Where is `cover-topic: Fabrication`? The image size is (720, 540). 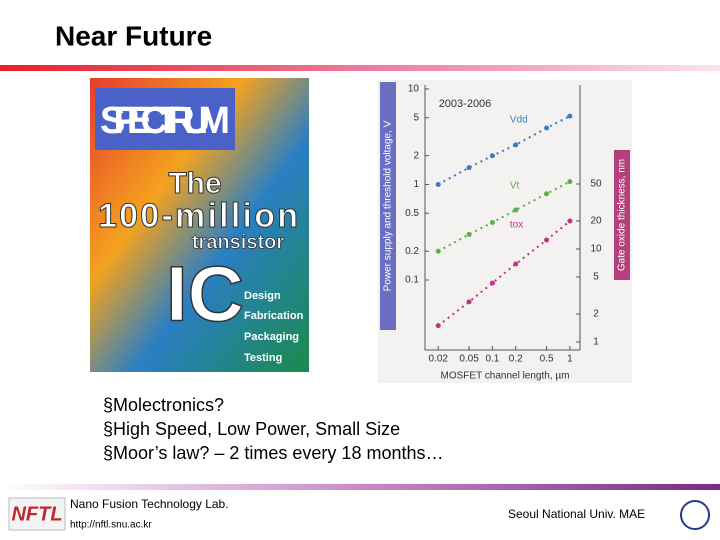 cover-topic: Fabrication is located at coordinates (274, 316).